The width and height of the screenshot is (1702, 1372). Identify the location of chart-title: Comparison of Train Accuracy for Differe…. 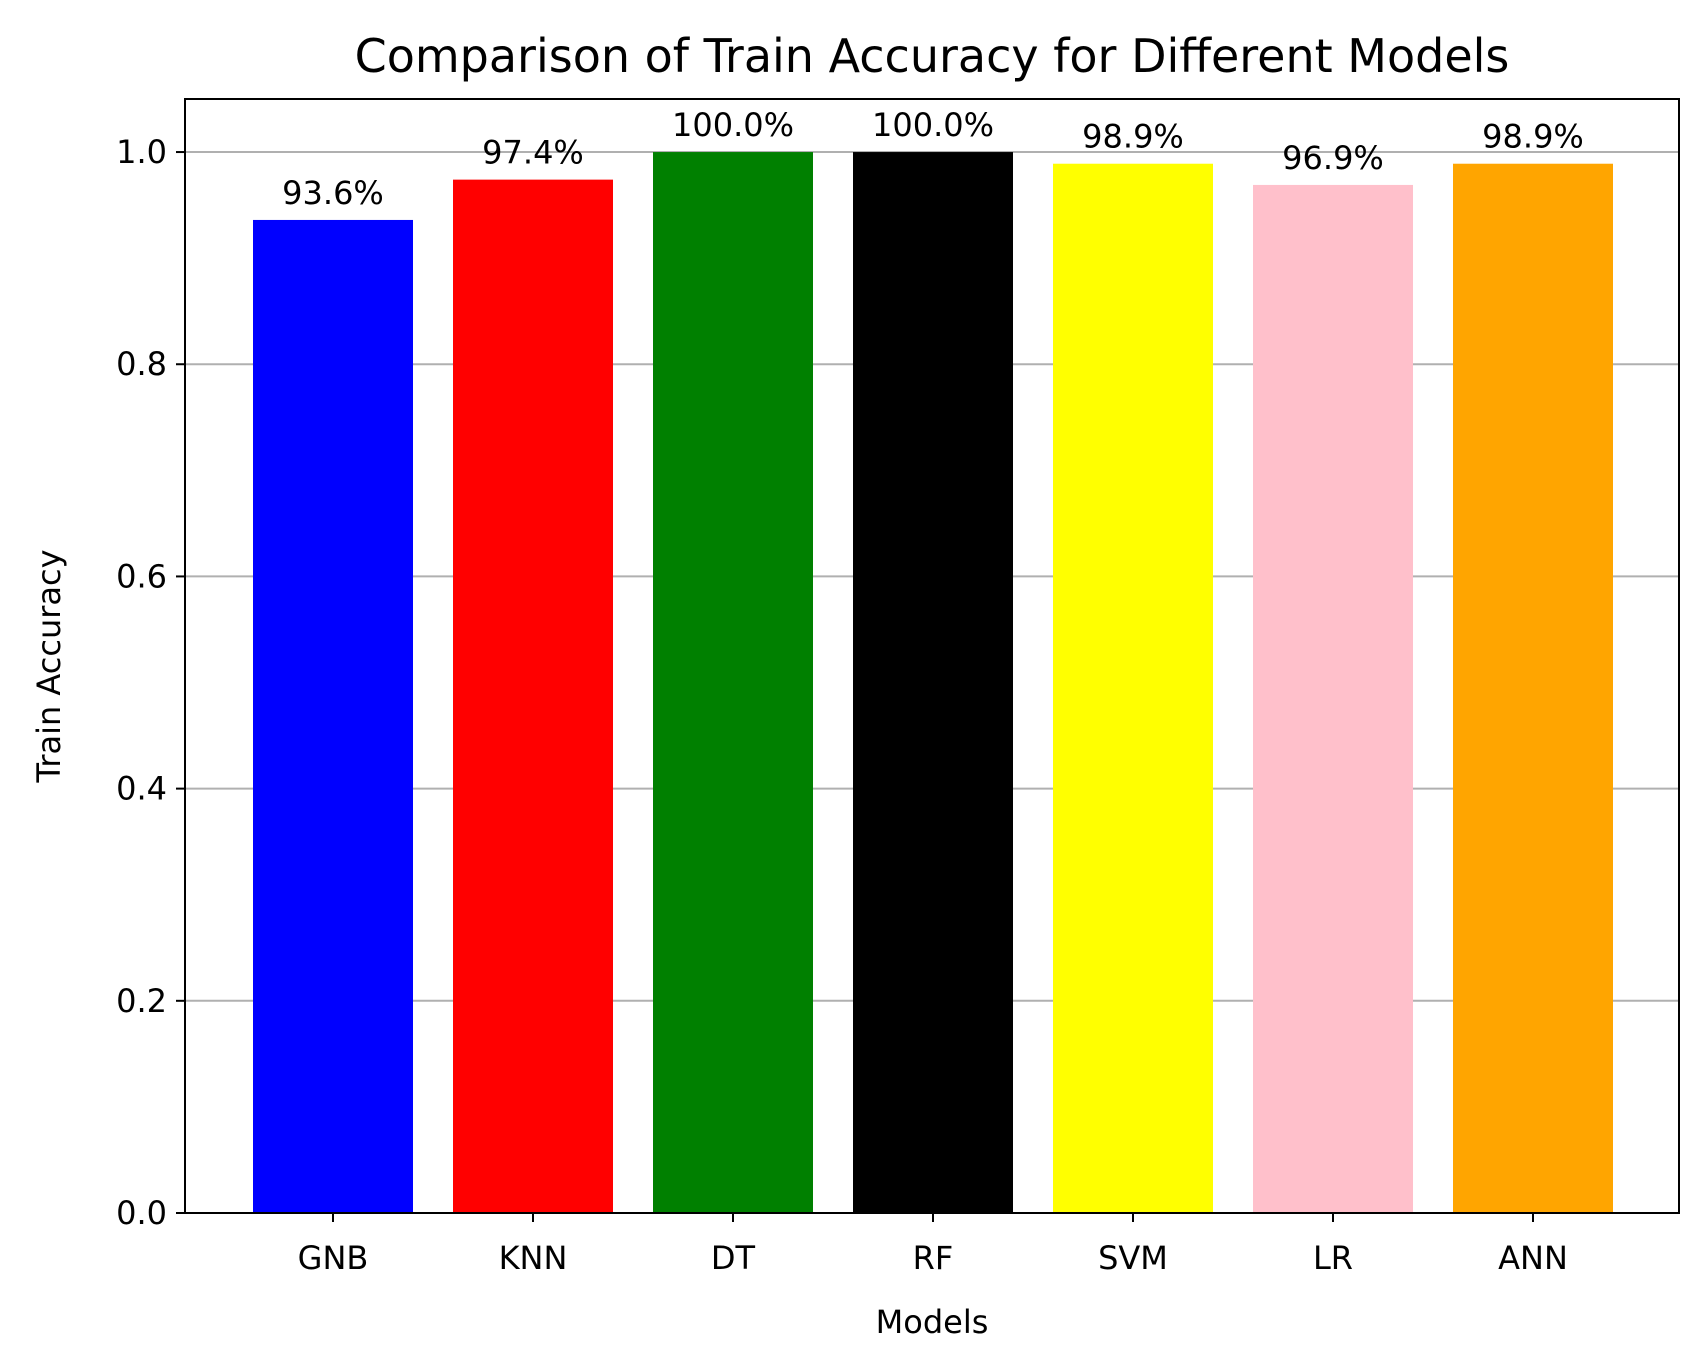
(932, 56).